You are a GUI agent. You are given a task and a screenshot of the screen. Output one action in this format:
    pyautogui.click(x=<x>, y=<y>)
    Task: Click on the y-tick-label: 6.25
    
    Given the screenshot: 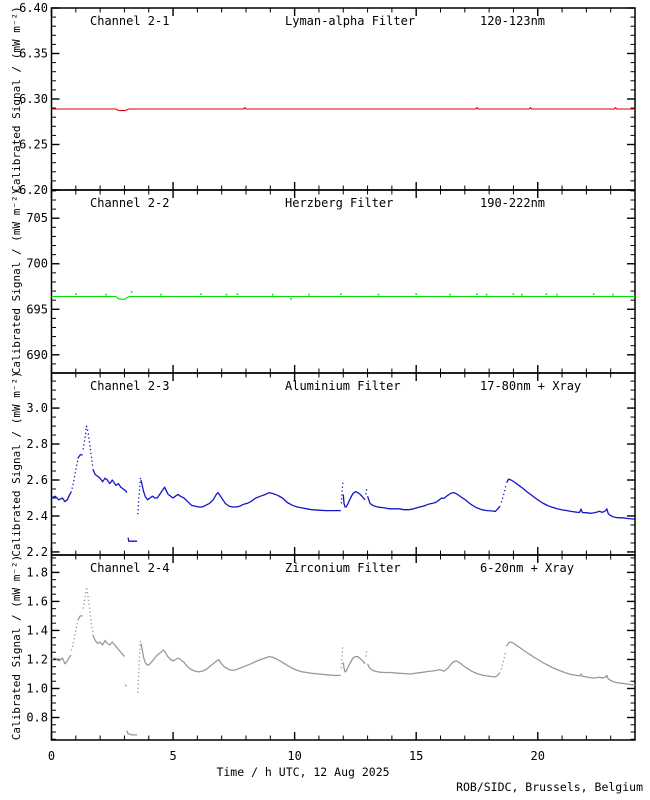 What is the action you would take?
    pyautogui.click(x=33, y=145)
    